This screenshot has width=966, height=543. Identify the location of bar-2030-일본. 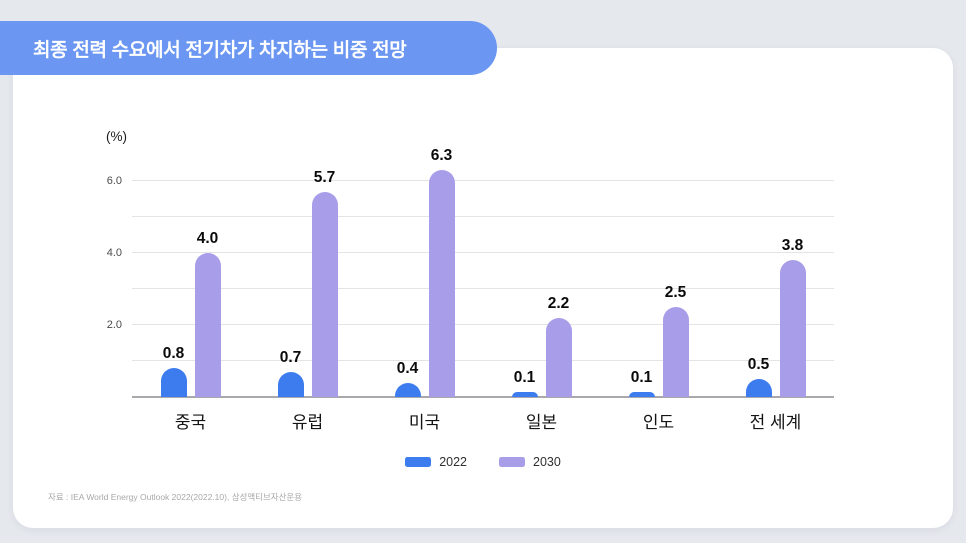
(558, 357).